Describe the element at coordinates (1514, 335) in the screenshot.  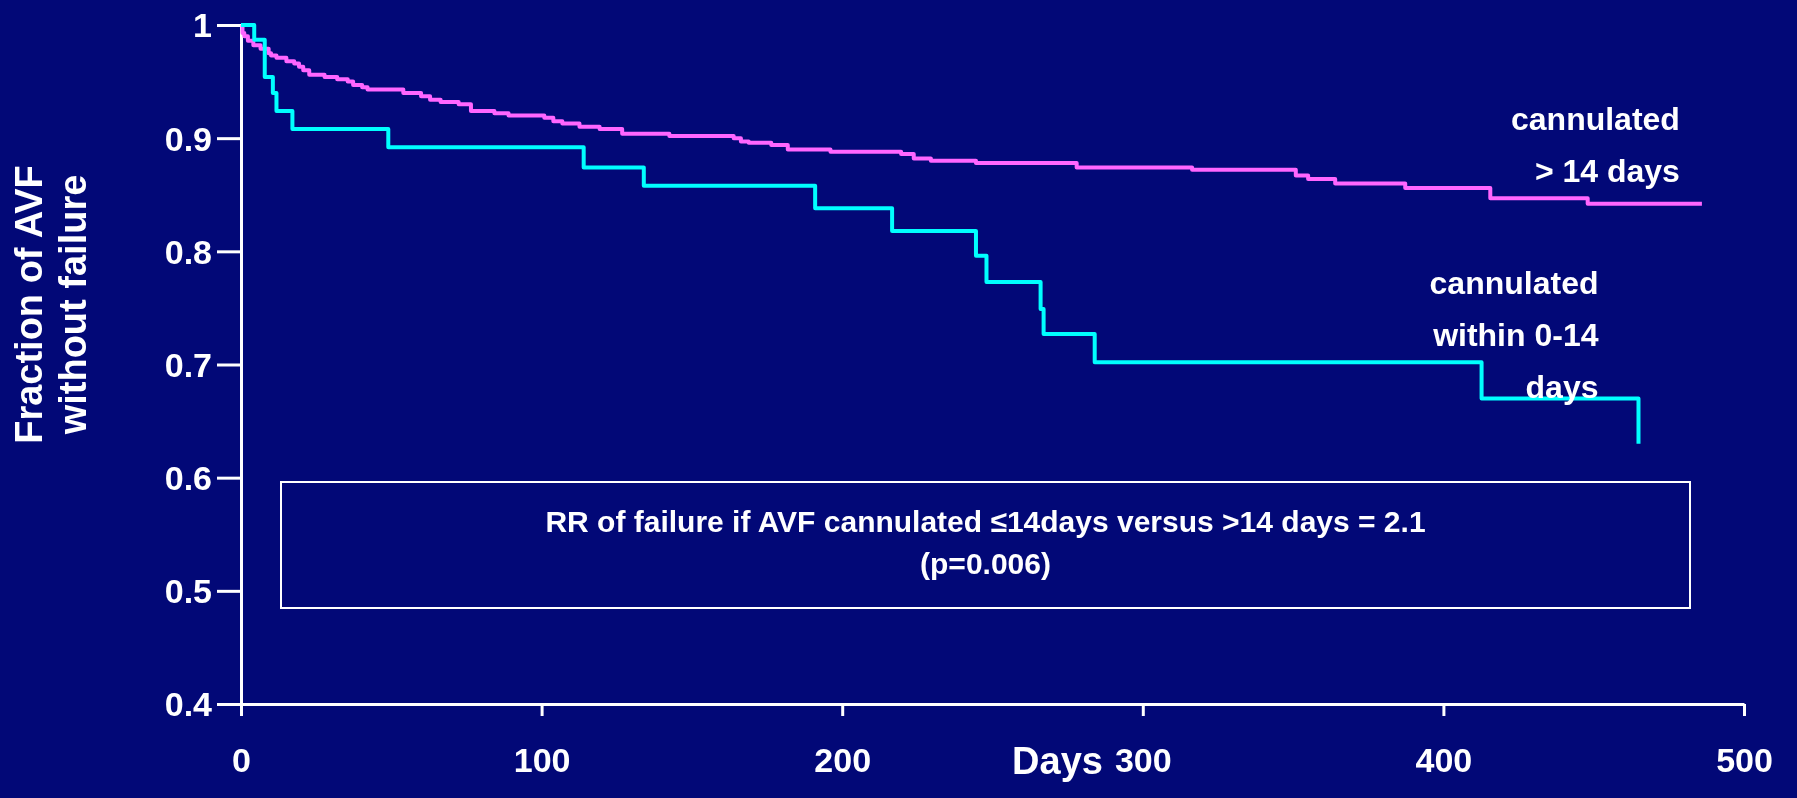
I see `series-label: cannulated within 0-14 days` at that location.